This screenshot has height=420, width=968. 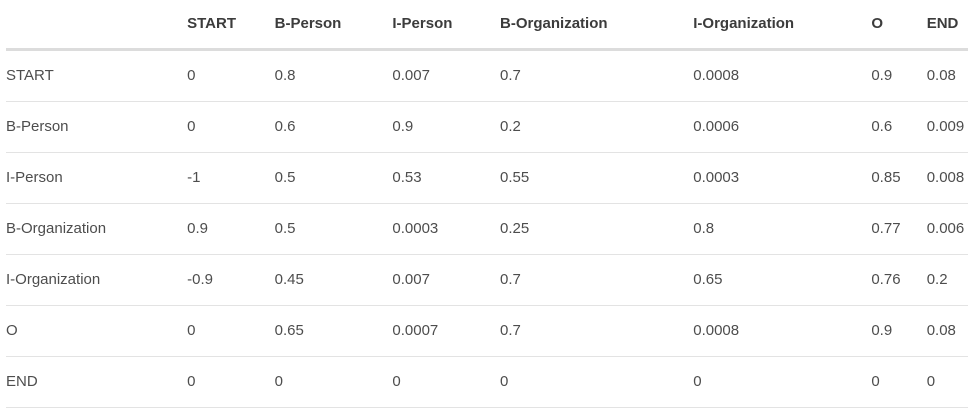 What do you see at coordinates (947, 229) in the screenshot?
I see `cell: 0.006` at bounding box center [947, 229].